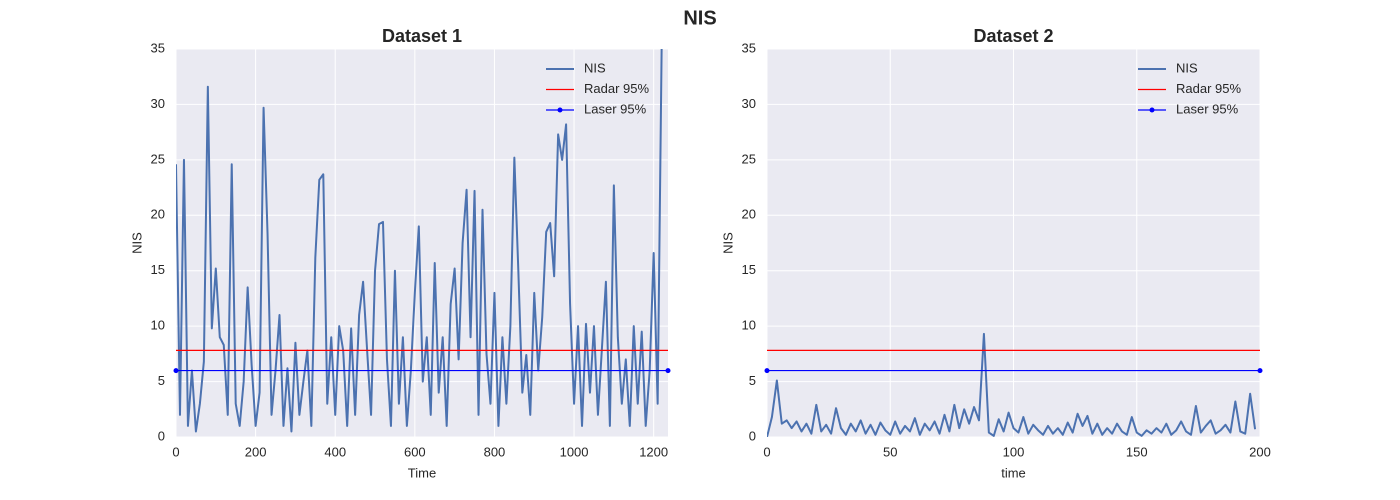 The image size is (1400, 500). Describe the element at coordinates (495, 451) in the screenshot. I see `x-tick-label: 800` at that location.